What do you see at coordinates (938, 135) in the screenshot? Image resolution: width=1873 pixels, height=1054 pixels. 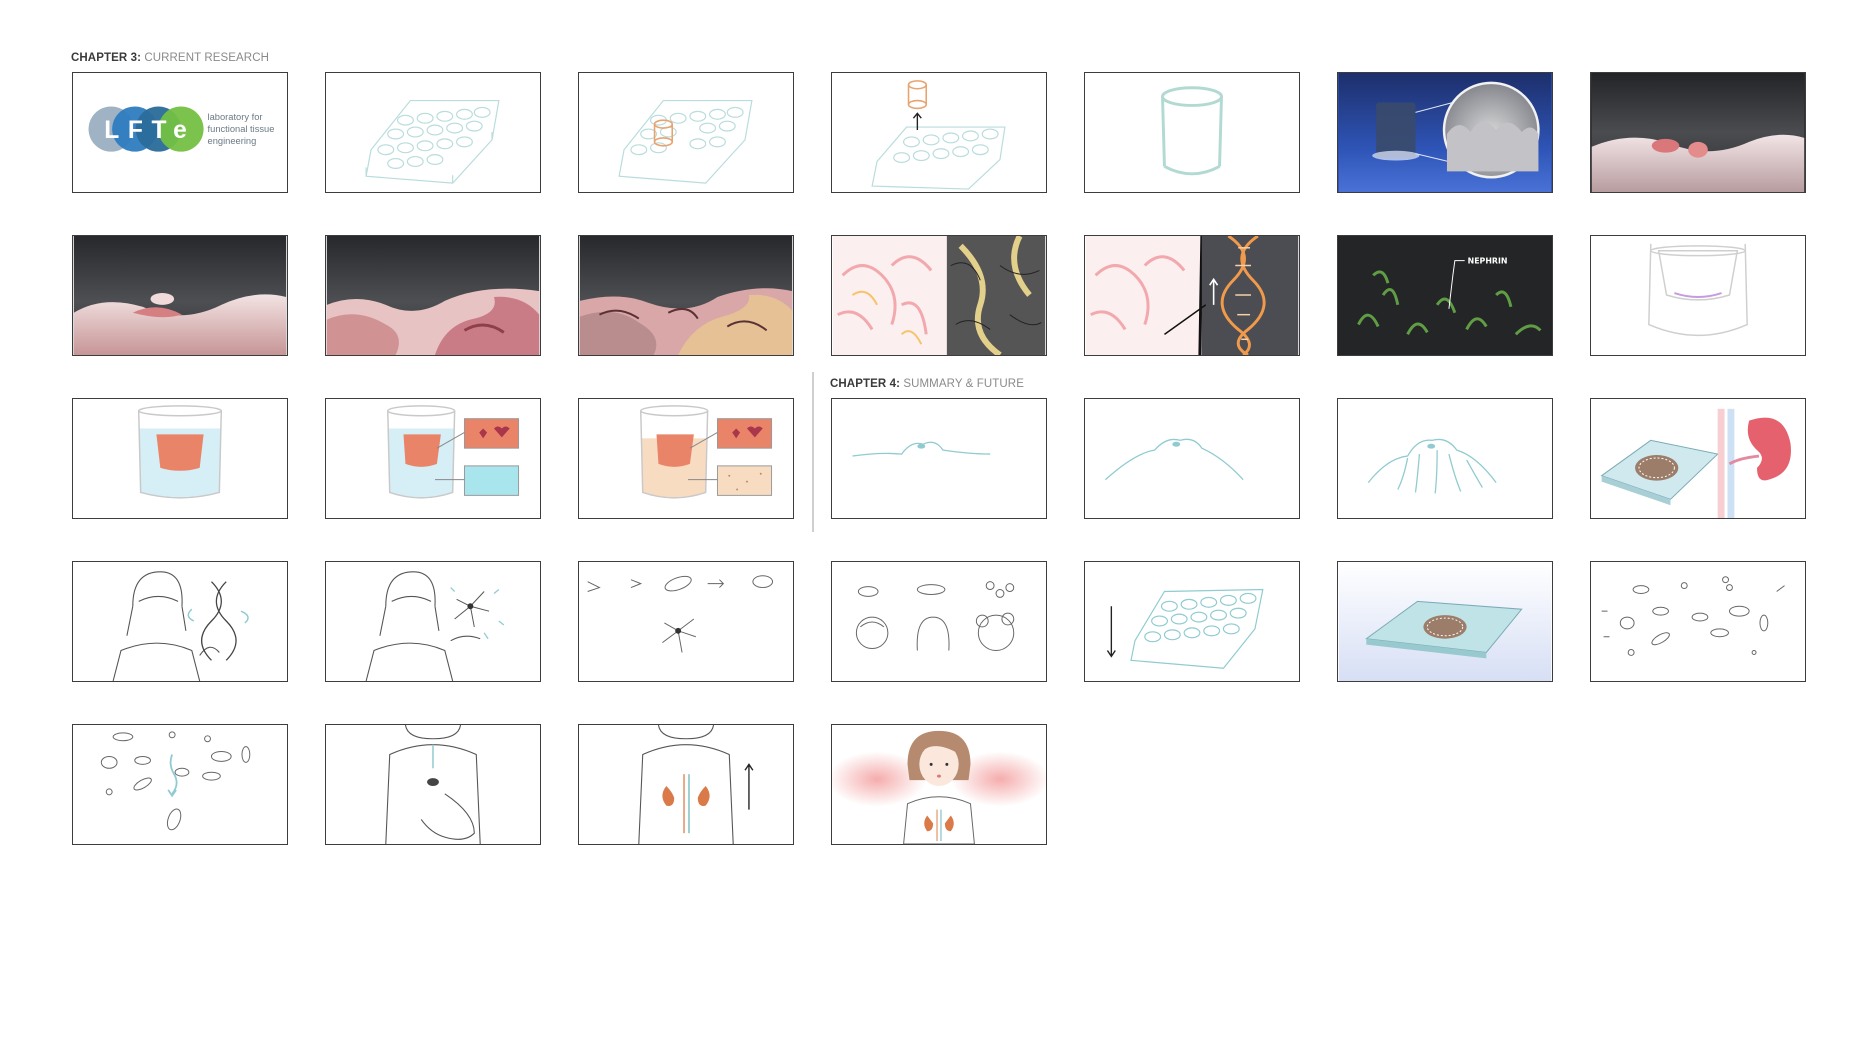 I see `well-lift-sketch` at bounding box center [938, 135].